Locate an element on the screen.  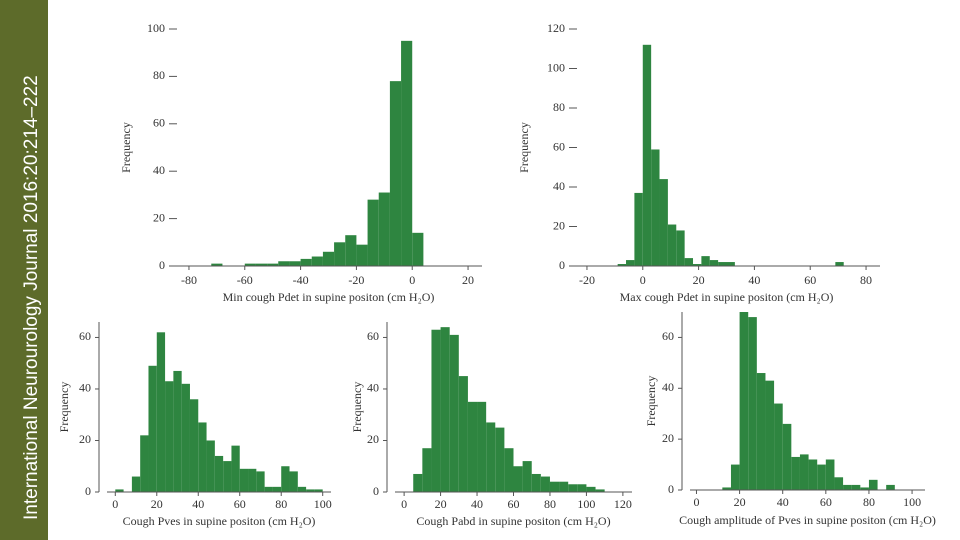
x-tick-label: -80 is located at coordinates (189, 280).